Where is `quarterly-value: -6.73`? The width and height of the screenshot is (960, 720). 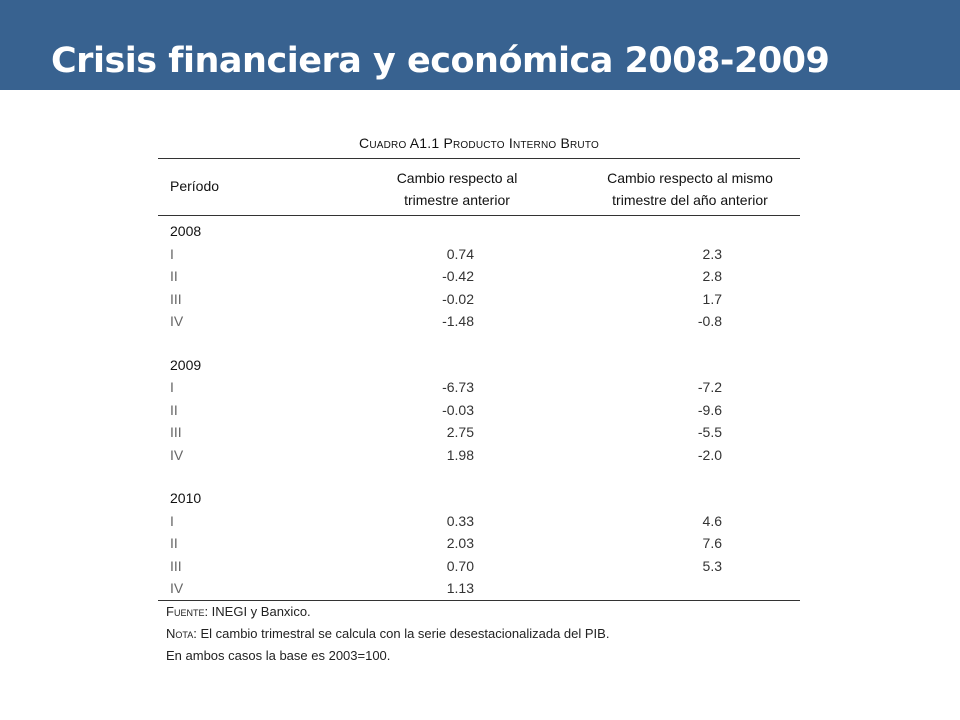 quarterly-value: -6.73 is located at coordinates (458, 387).